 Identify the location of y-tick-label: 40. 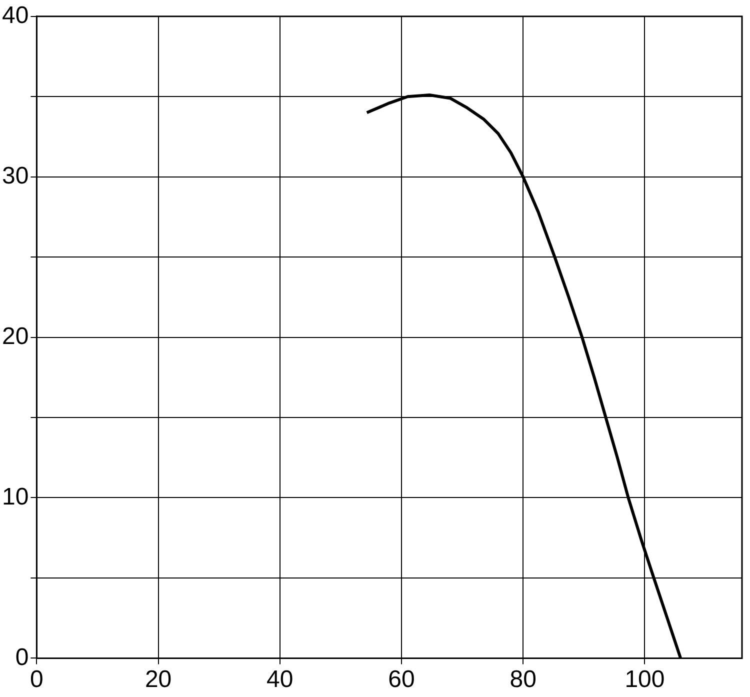
(15, 16).